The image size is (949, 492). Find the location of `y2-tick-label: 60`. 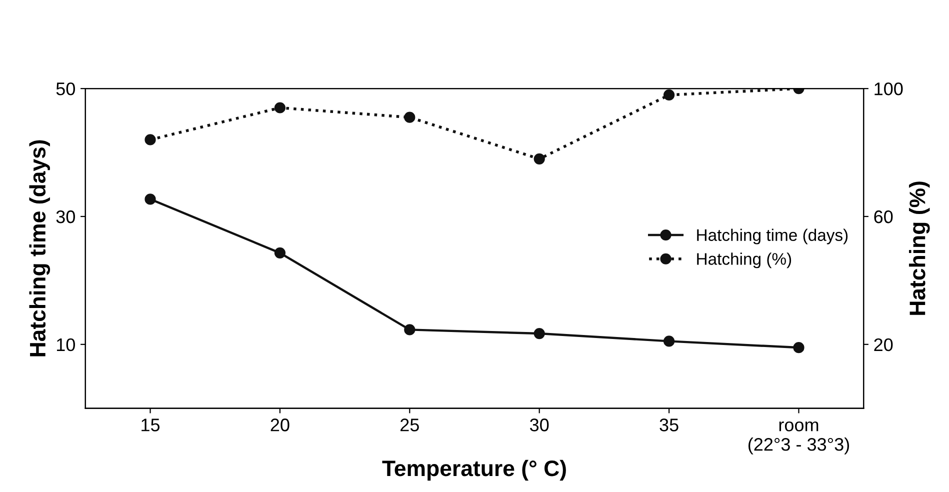

y2-tick-label: 60 is located at coordinates (883, 217).